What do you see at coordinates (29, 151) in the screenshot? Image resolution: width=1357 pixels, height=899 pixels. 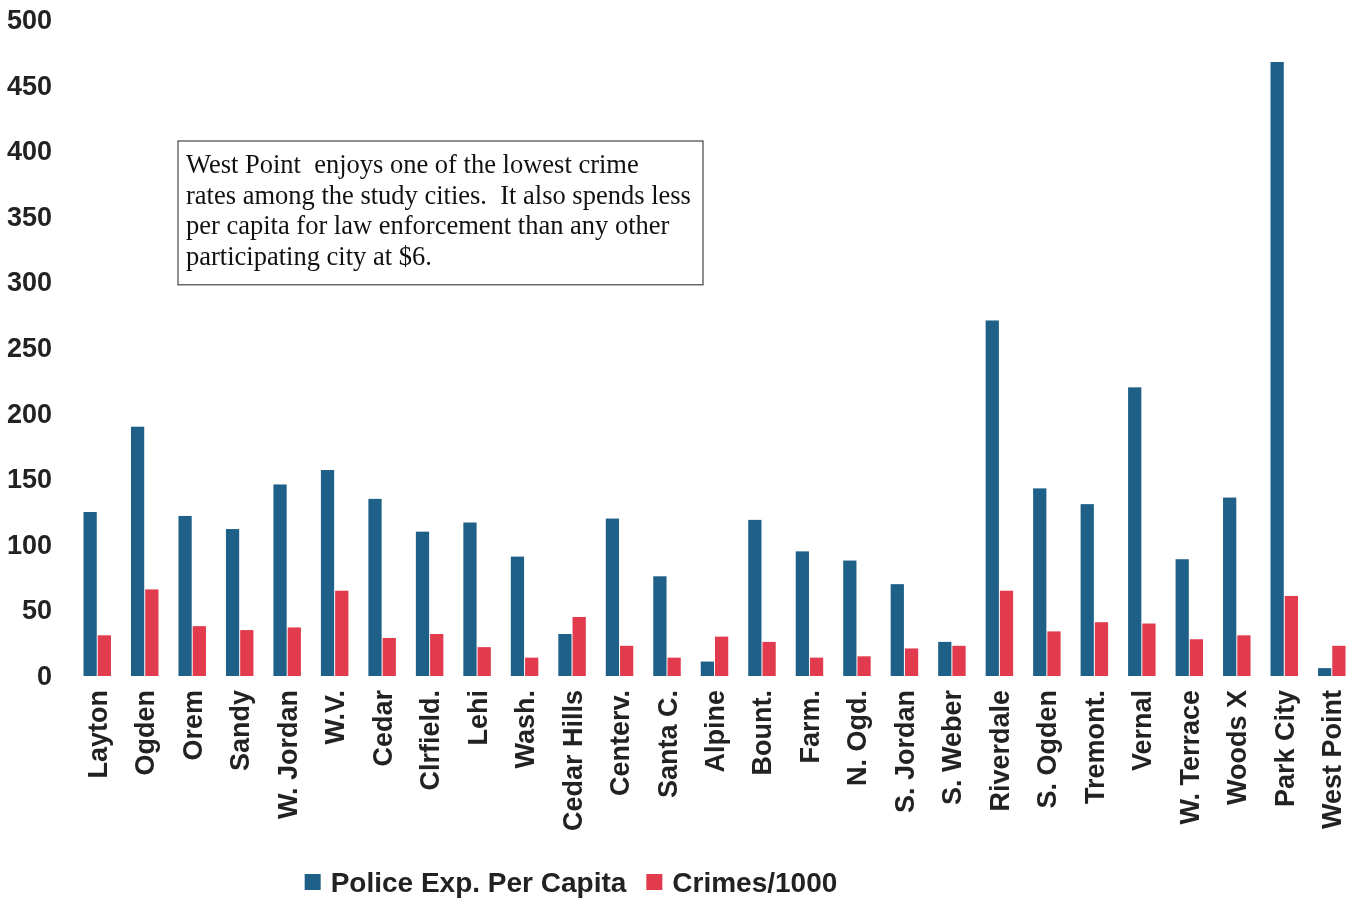 I see `y-tick-label: 400` at bounding box center [29, 151].